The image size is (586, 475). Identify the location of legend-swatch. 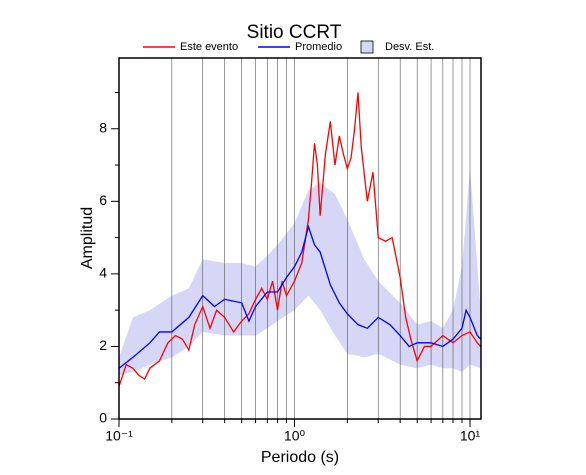
(367, 47).